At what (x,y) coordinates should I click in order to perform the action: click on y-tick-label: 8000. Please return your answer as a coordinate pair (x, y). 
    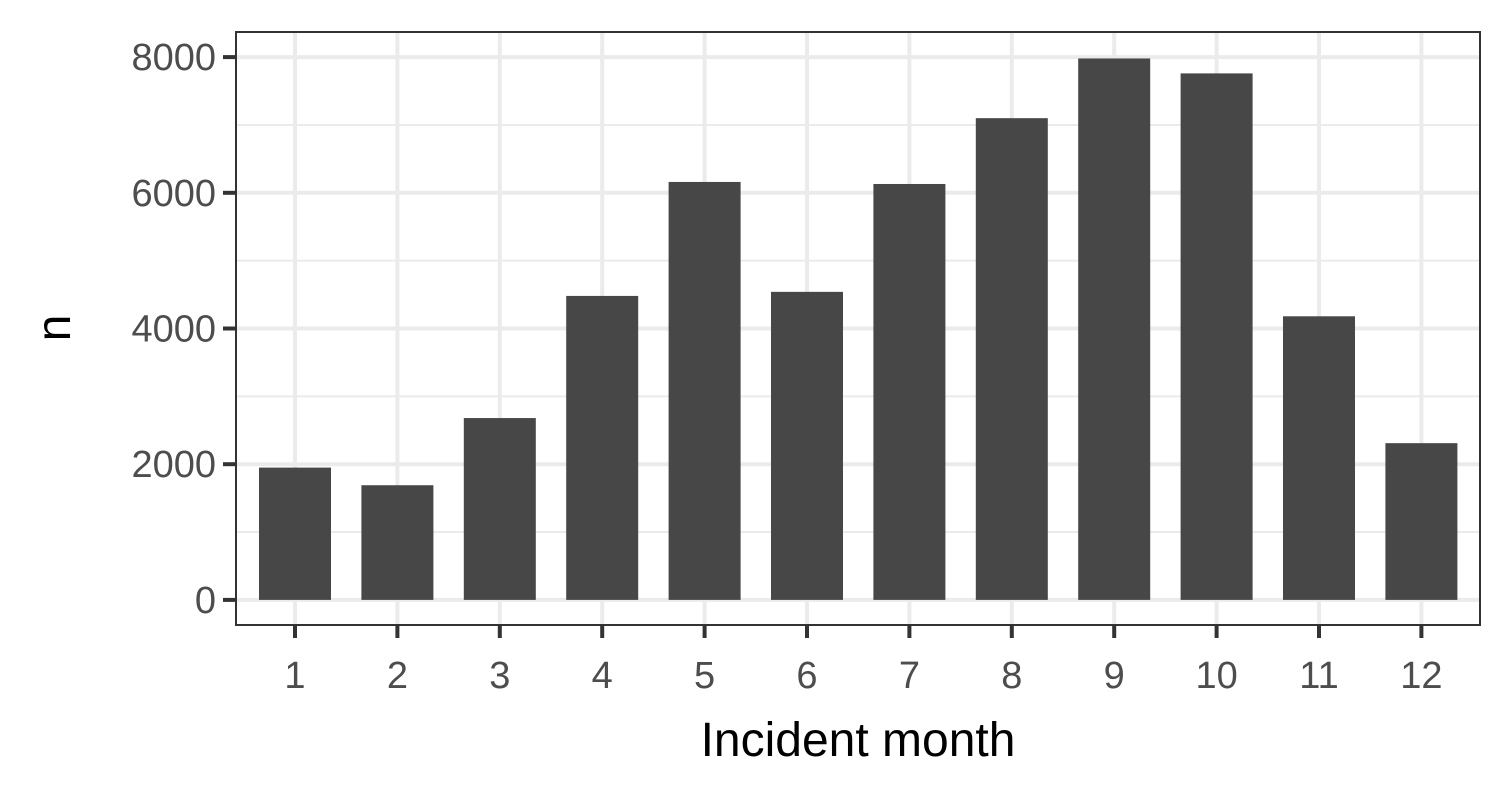
    Looking at the image, I should click on (173, 58).